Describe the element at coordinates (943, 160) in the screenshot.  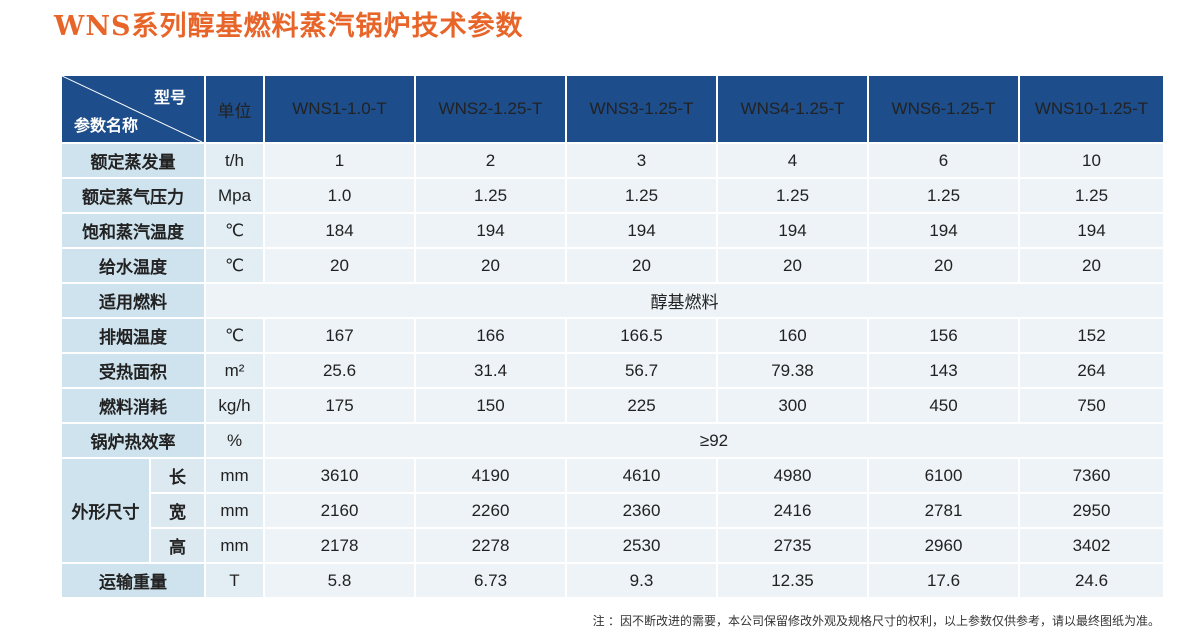
I see `value-cell: 6` at that location.